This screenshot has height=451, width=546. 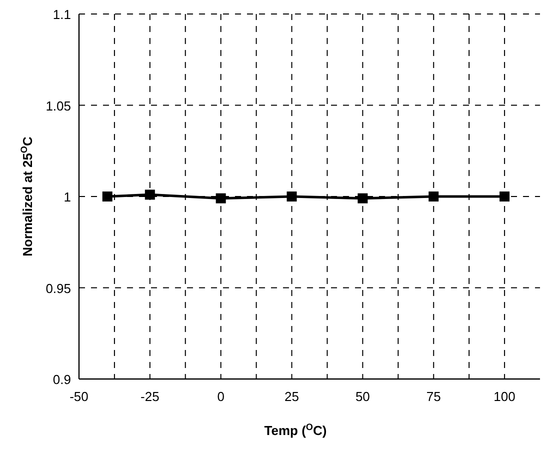 What do you see at coordinates (79, 396) in the screenshot?
I see `x-tick-label: -50` at bounding box center [79, 396].